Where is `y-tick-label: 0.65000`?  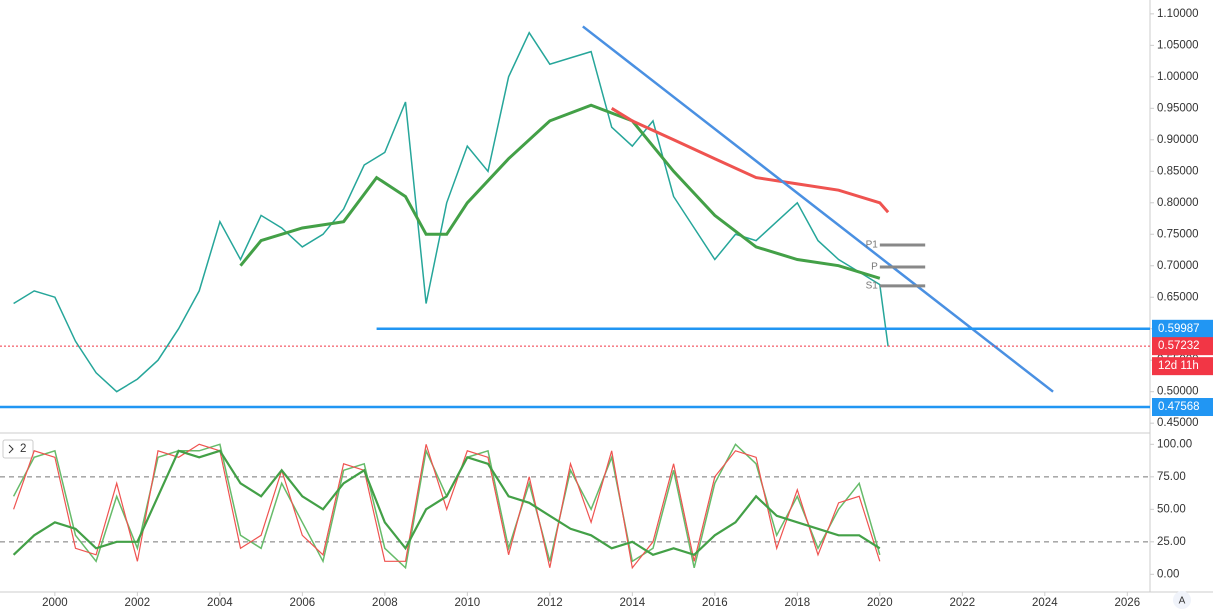 y-tick-label: 0.65000 is located at coordinates (1178, 297).